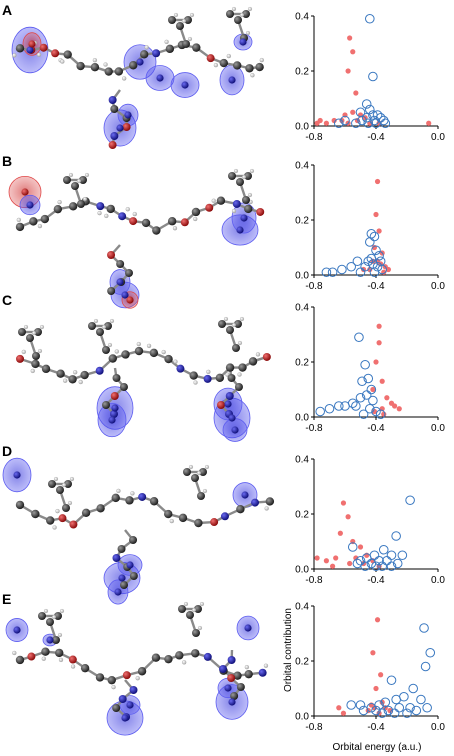 The image size is (454, 756). Describe the element at coordinates (6, 599) in the screenshot. I see `panel-label-e: E` at that location.